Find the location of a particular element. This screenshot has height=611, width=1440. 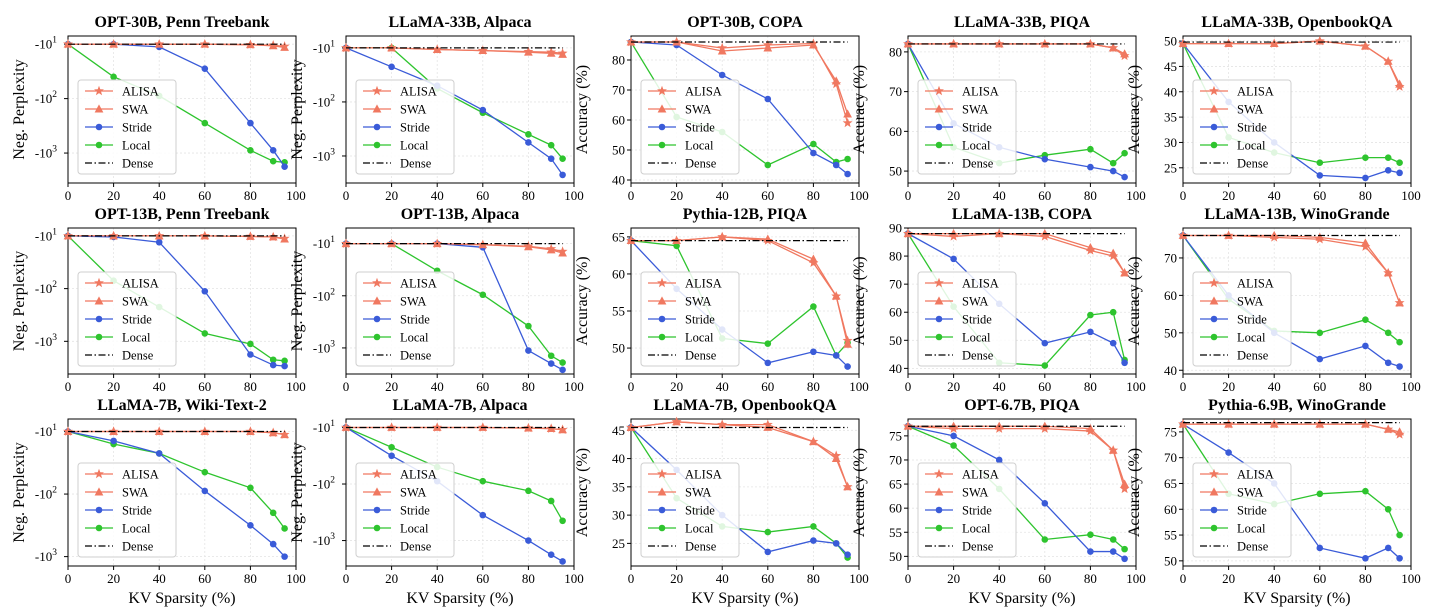

x-tick-label: 80 is located at coordinates (250, 386).